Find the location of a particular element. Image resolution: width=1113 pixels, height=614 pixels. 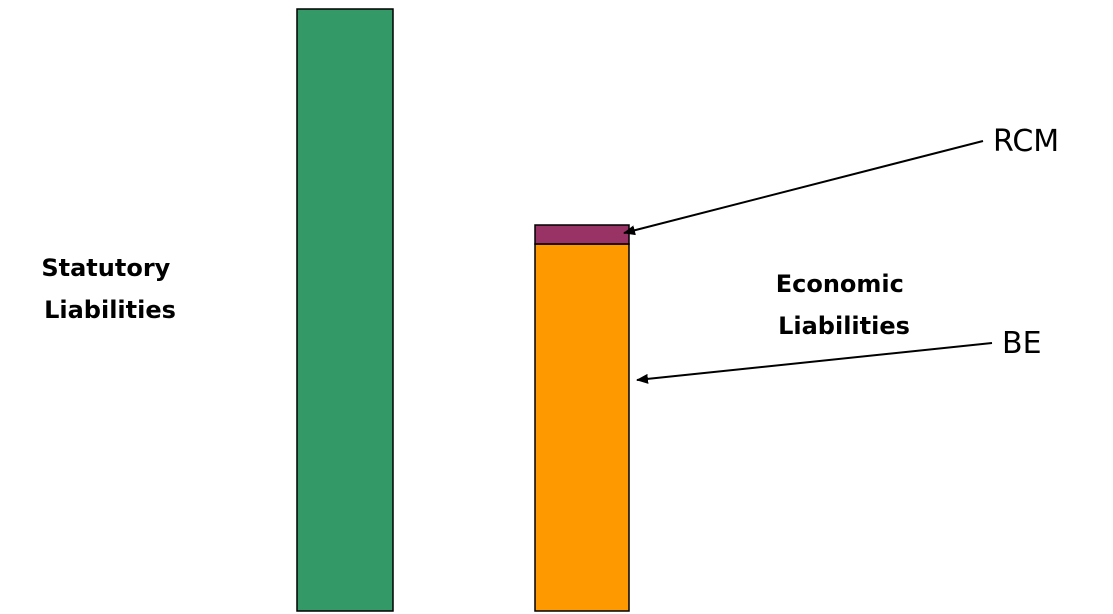

economic-label: Economic Liabilities is located at coordinates (844, 305).